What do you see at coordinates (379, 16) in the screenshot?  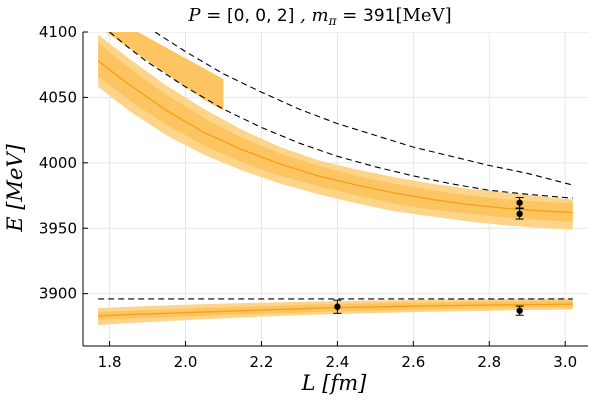 I see `title-m-value: 391` at bounding box center [379, 16].